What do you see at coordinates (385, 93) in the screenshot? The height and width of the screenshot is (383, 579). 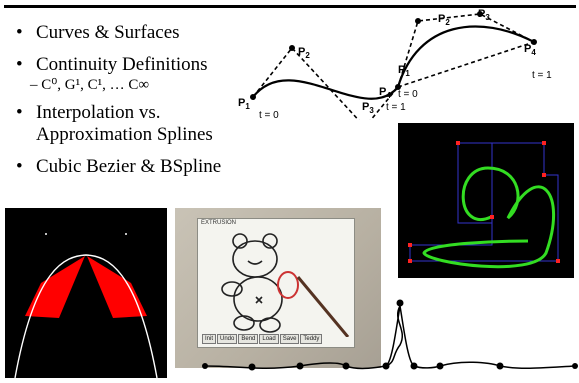 I see `label-left-p4: P4` at bounding box center [385, 93].